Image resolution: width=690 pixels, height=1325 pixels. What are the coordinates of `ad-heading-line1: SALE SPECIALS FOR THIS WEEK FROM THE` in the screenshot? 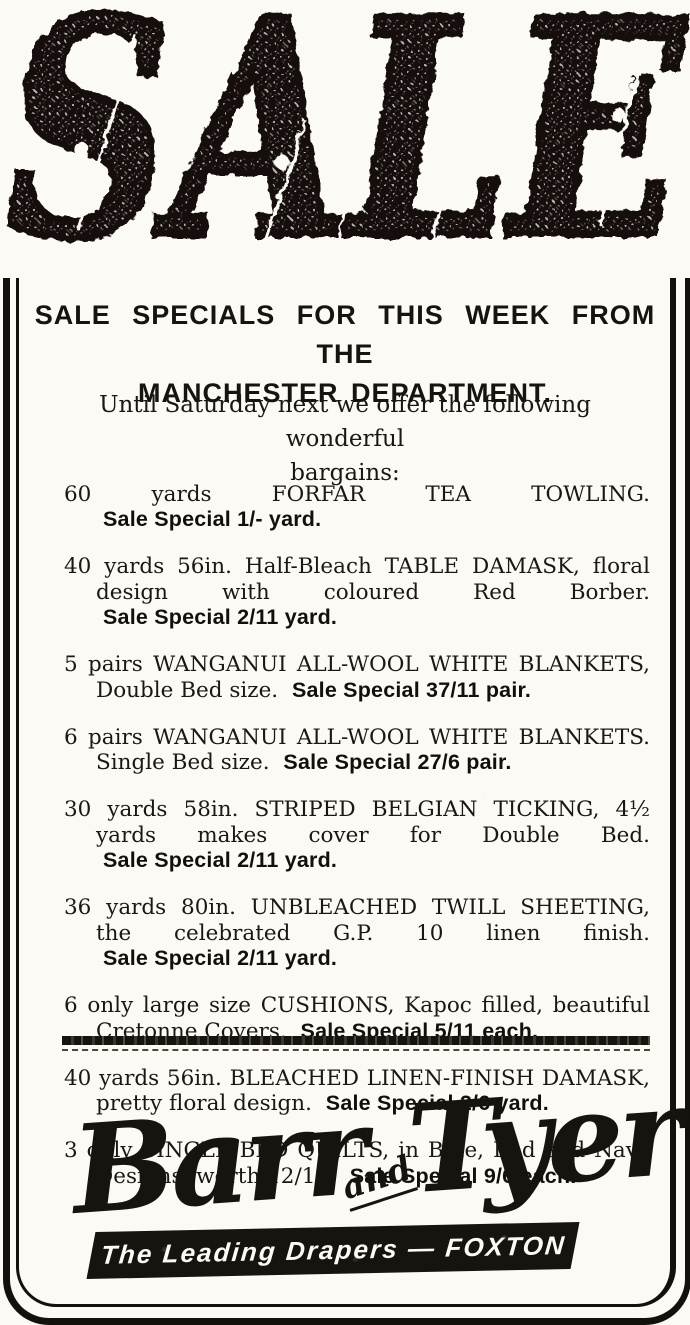 It's located at (345, 334).